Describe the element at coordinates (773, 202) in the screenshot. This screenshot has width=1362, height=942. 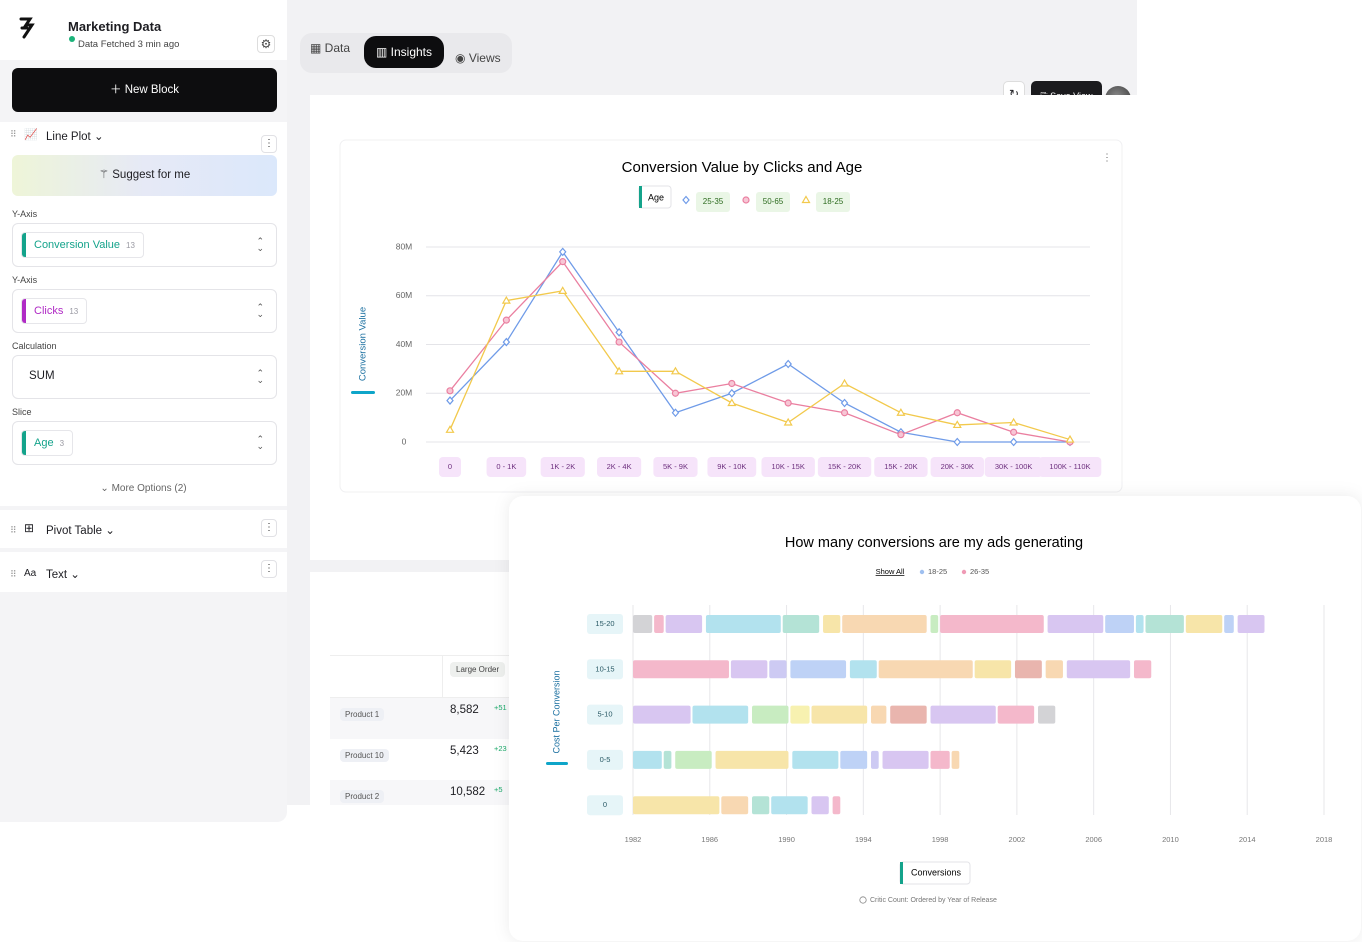
I see `legend-pill` at that location.